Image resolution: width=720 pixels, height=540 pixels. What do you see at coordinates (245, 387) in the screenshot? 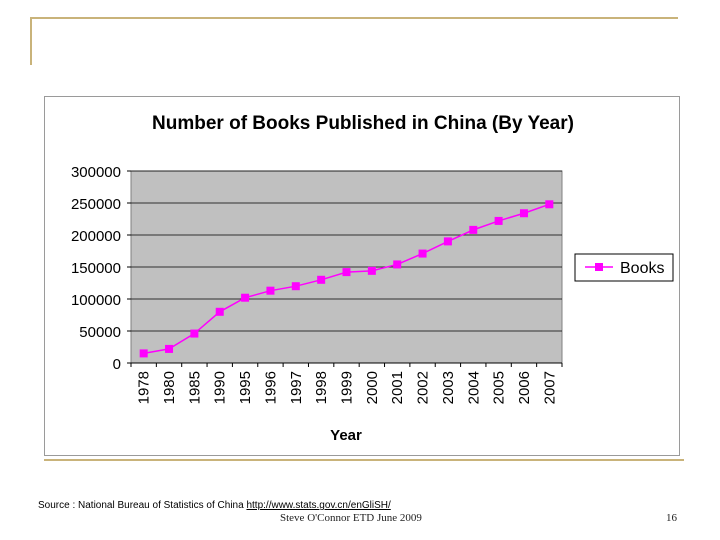
I see `x-tick-label: 1995` at bounding box center [245, 387].